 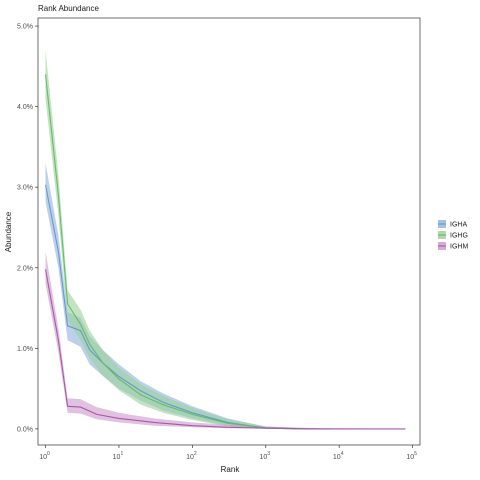 What do you see at coordinates (231, 469) in the screenshot?
I see `x-axis-title: Rank` at bounding box center [231, 469].